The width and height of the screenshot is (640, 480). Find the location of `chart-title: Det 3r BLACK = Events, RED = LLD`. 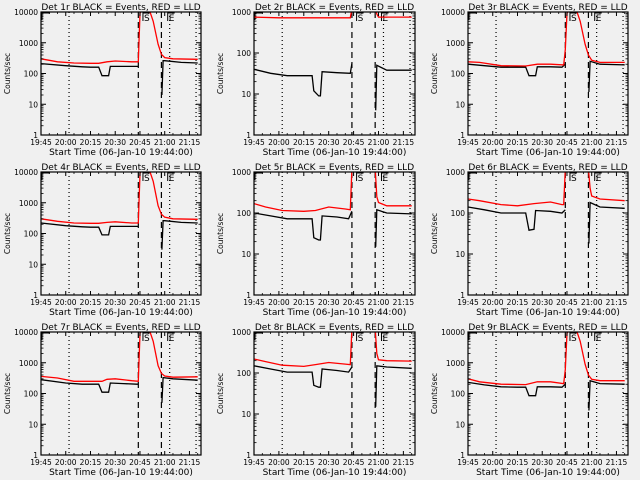

chart-title: Det 3r BLACK = Events, RED = LLD is located at coordinates (547, 8).